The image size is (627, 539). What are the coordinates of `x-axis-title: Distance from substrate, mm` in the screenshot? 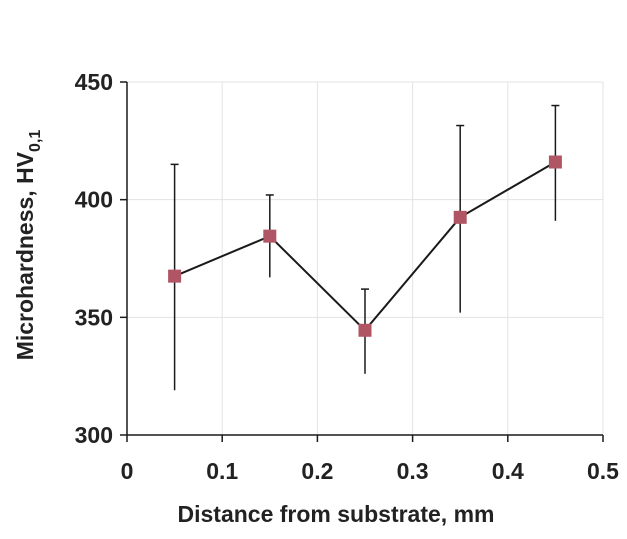 It's located at (336, 514).